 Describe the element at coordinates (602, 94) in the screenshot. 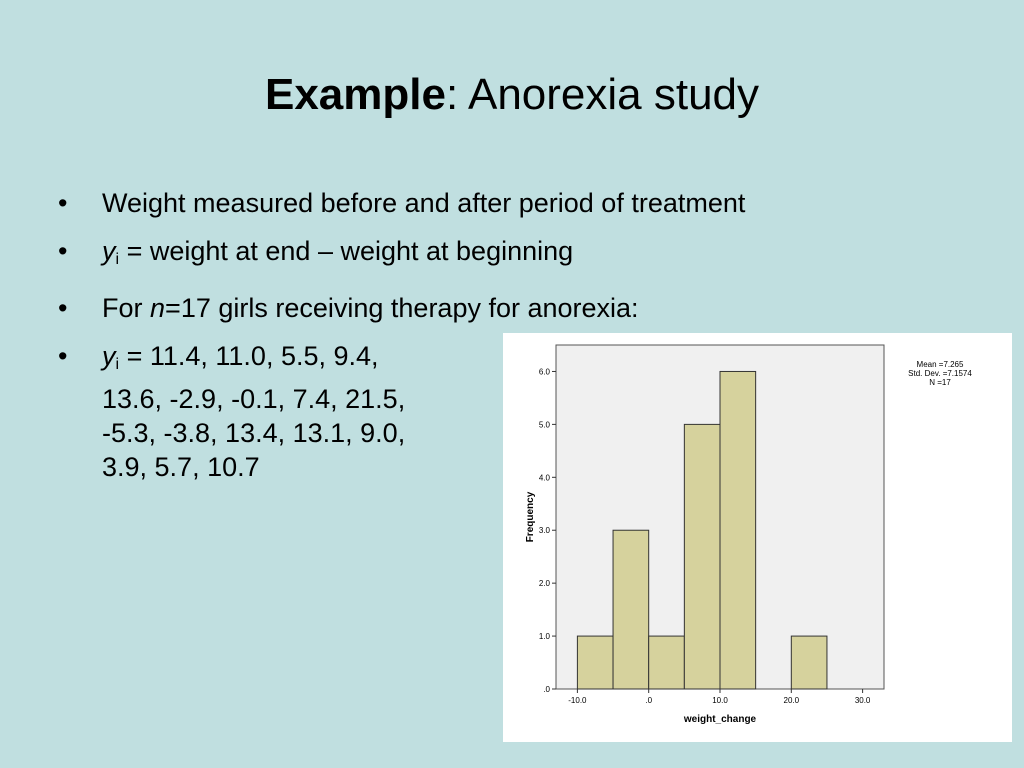

I see `title-rest: : Anorexia study` at that location.